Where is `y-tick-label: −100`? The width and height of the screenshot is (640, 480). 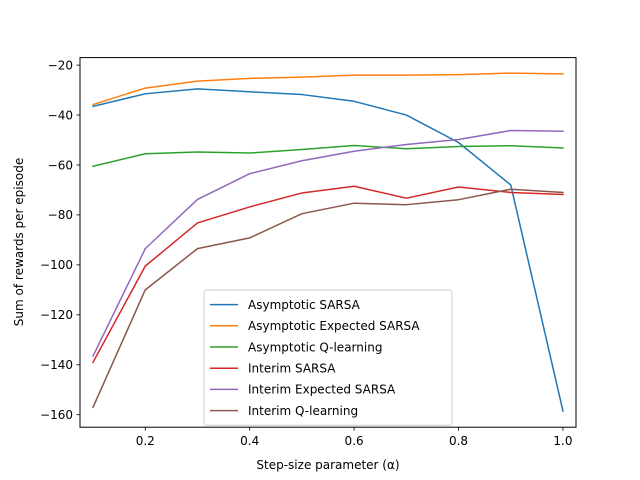 y-tick-label: −100 is located at coordinates (56, 265).